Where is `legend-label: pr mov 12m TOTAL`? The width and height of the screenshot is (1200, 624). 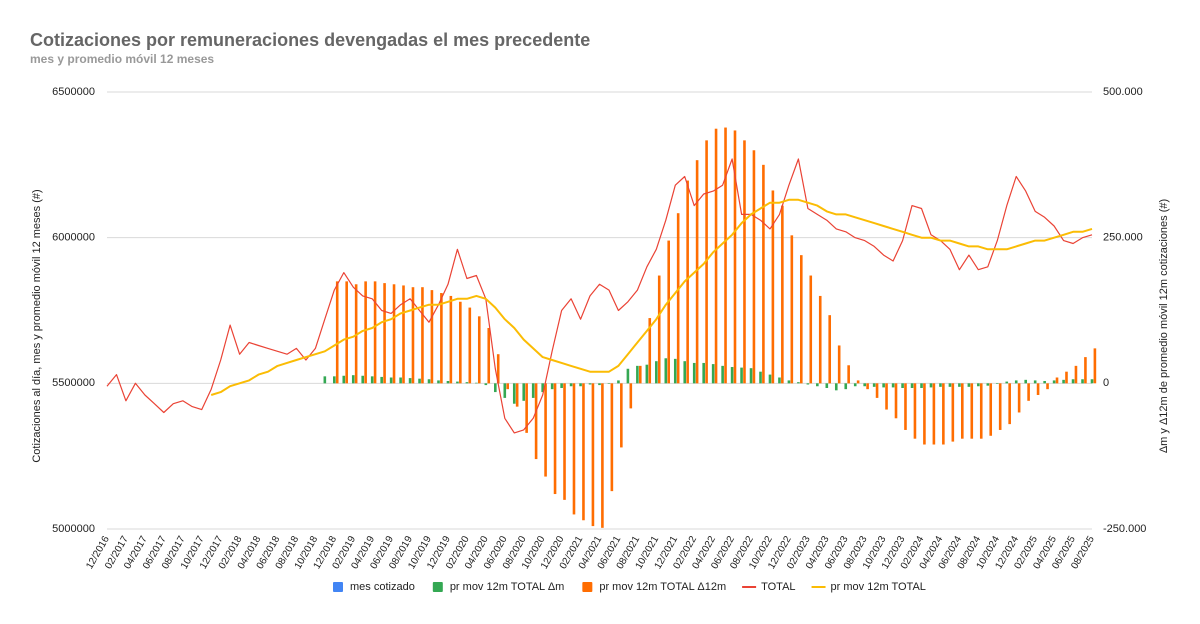 legend-label: pr mov 12m TOTAL is located at coordinates (878, 587).